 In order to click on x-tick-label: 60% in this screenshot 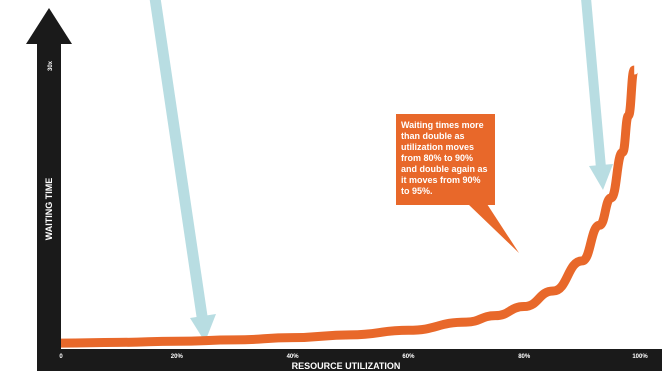, I will do `click(408, 357)`.